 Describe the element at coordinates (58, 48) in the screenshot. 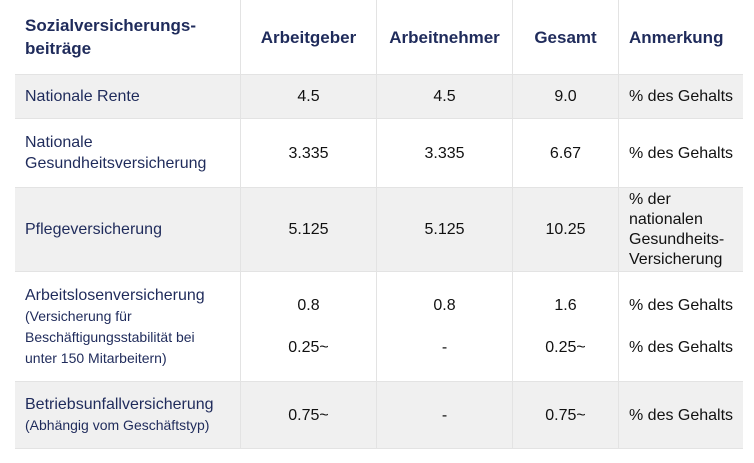

I see `header-insurance-type-line2: beiträge` at that location.